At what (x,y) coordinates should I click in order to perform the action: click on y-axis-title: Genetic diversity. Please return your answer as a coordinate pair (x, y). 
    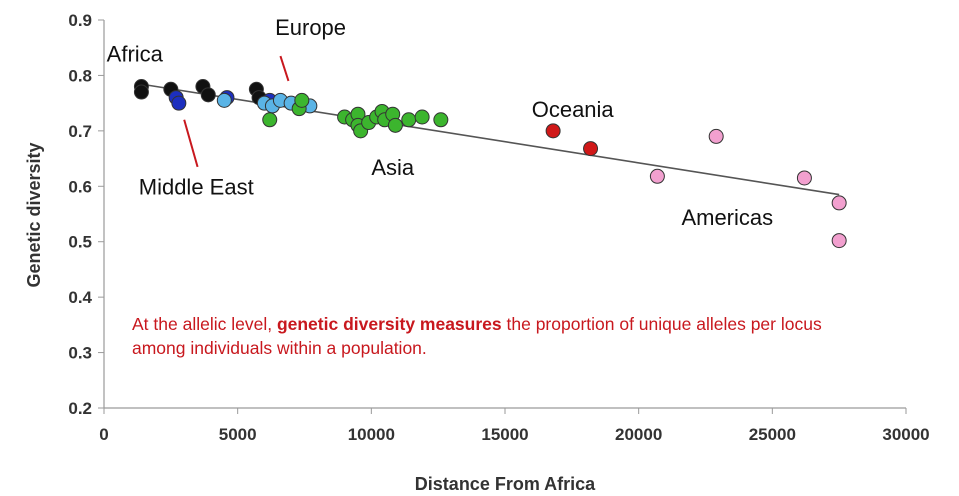
    Looking at the image, I should click on (34, 214).